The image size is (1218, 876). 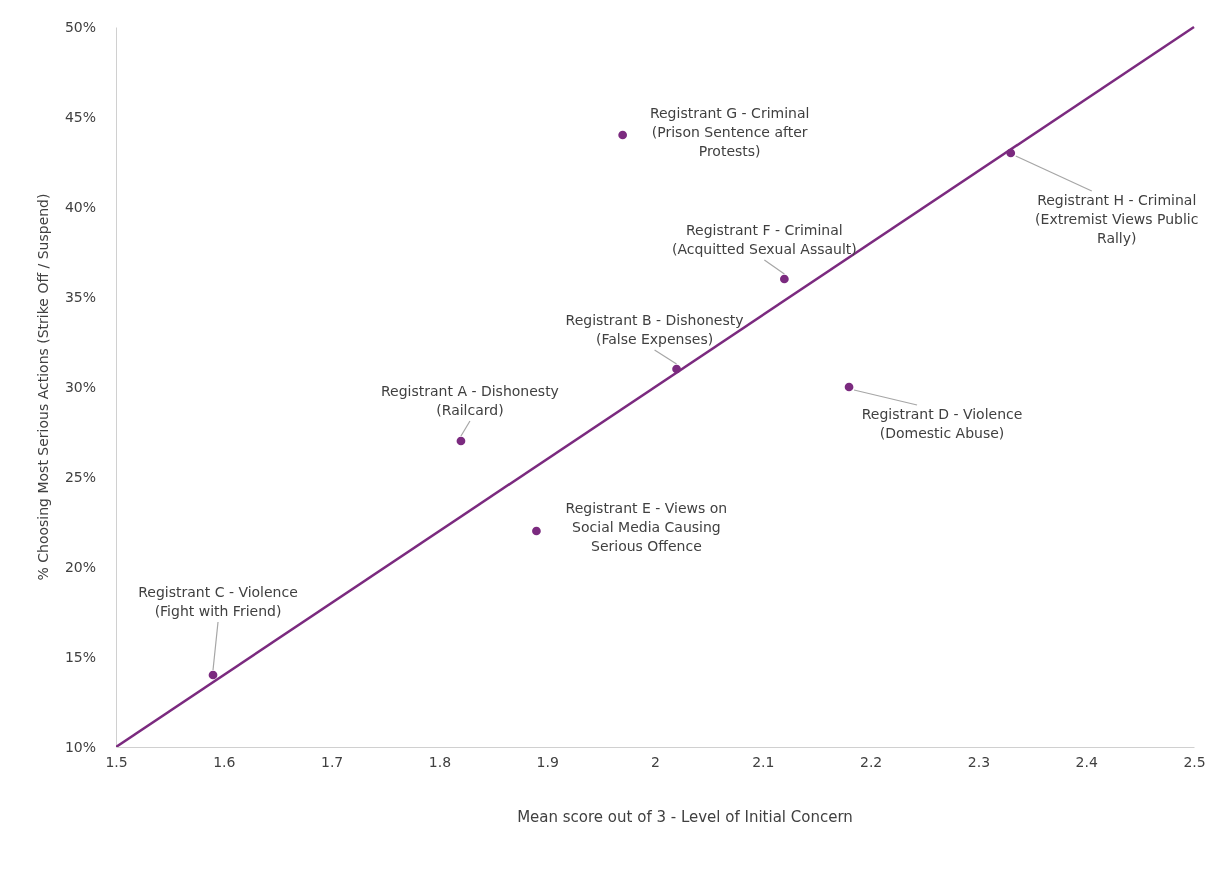 I want to click on y-tick-label: 15%, so click(x=80, y=656).